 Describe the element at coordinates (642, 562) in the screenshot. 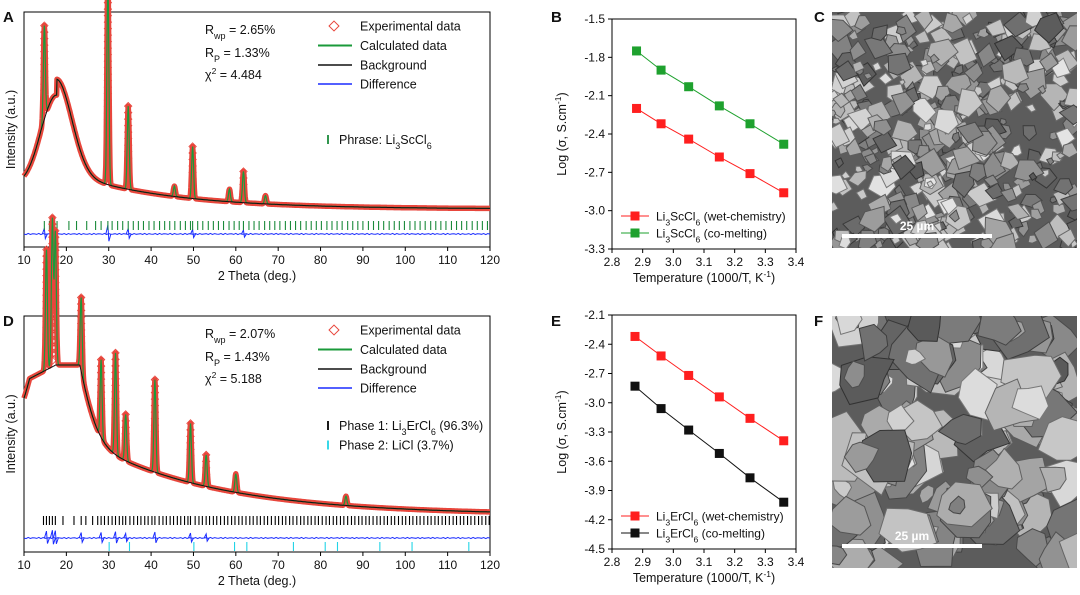

I see `x-tick-label: 2.9` at that location.